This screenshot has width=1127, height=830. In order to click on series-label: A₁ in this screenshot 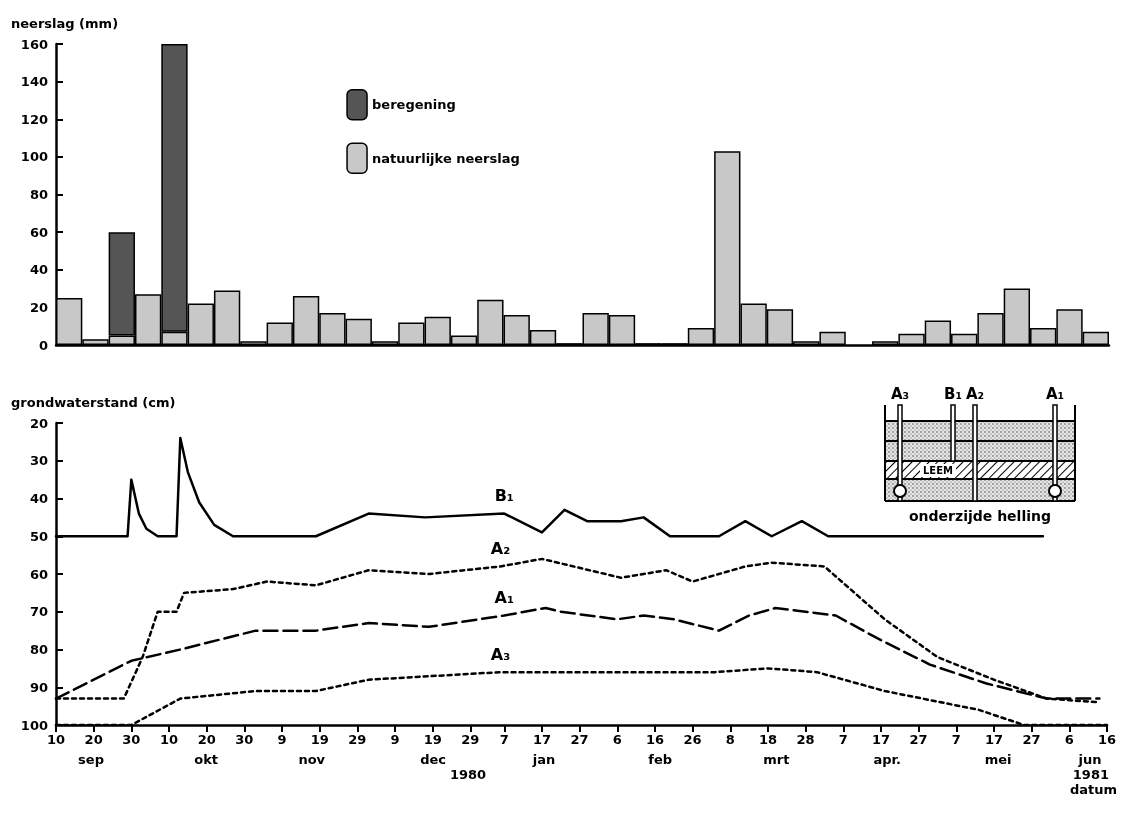, I will do `click(504, 598)`.